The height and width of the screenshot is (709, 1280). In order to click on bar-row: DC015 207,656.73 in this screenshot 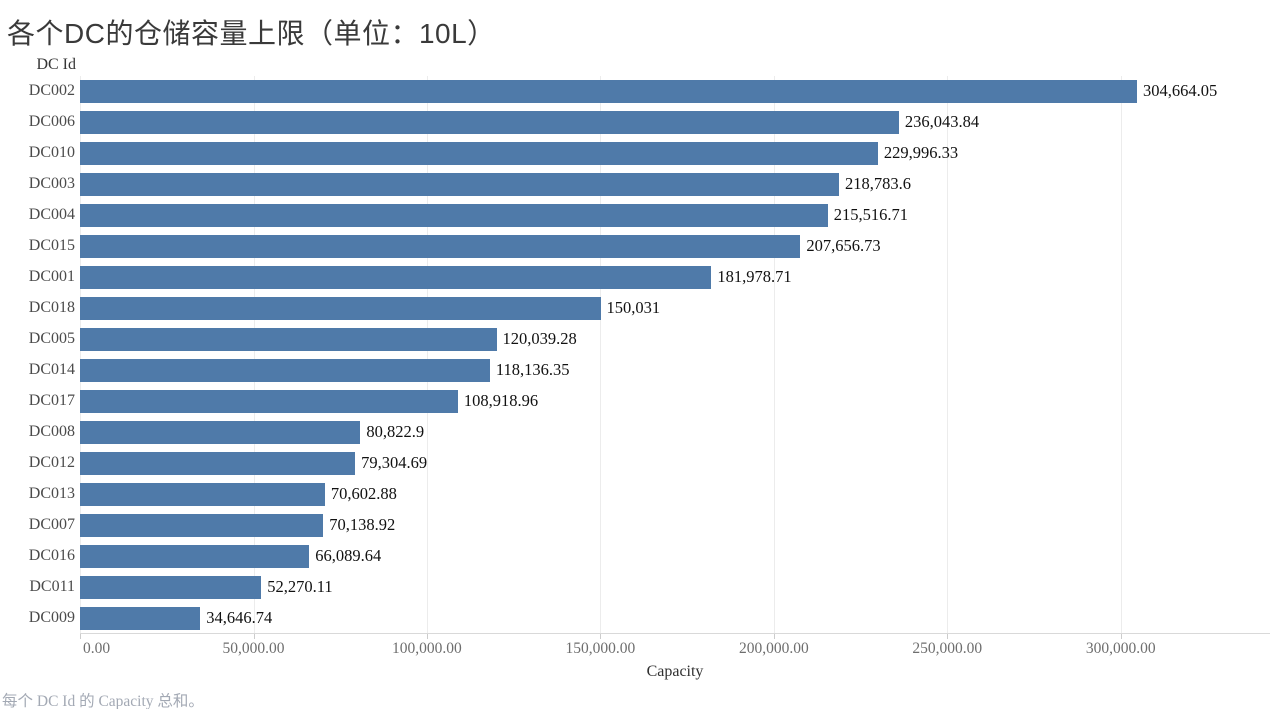, I will do `click(649, 246)`.